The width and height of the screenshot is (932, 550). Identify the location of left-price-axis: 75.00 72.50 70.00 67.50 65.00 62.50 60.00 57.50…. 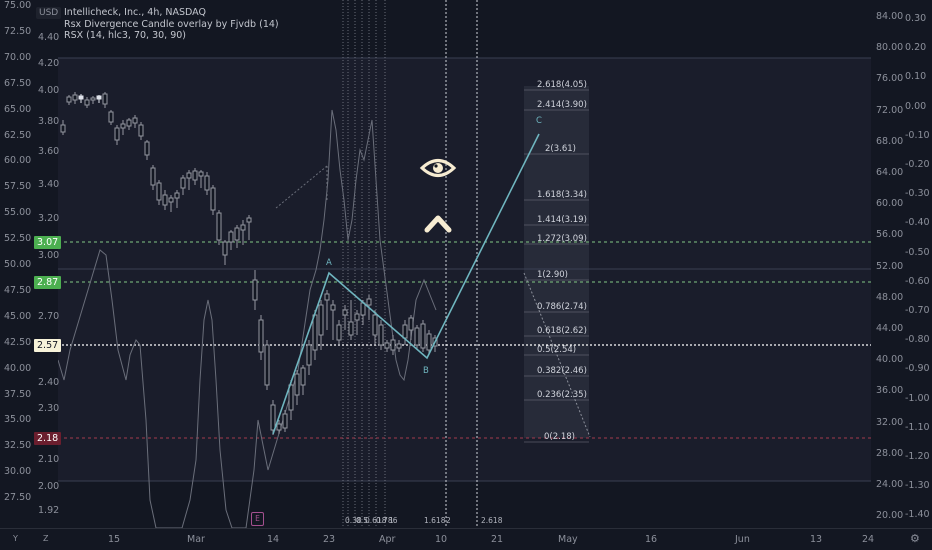
(30, 264).